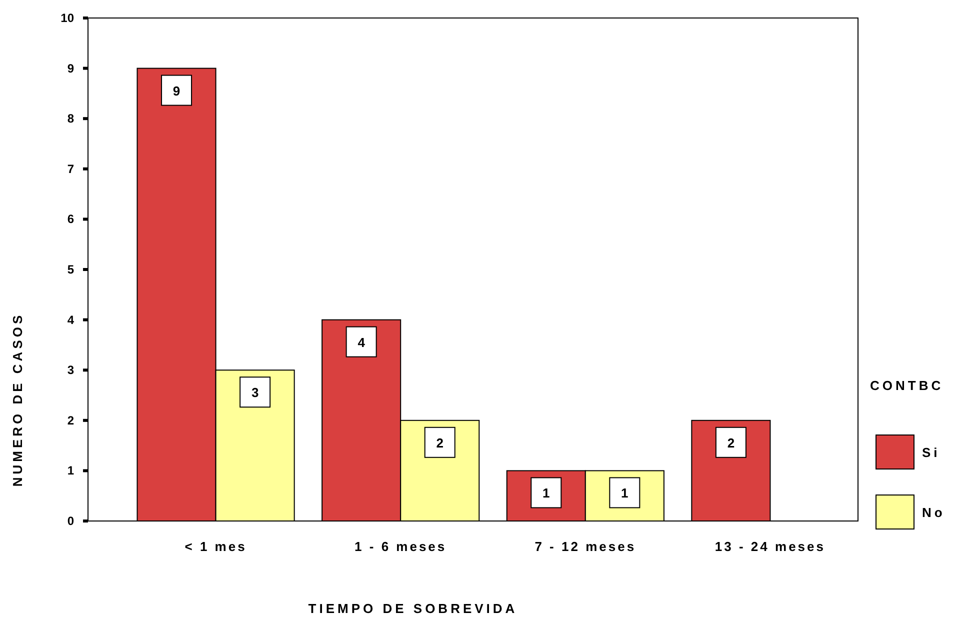 The image size is (963, 621). I want to click on y-tick-label: 5, so click(70, 269).